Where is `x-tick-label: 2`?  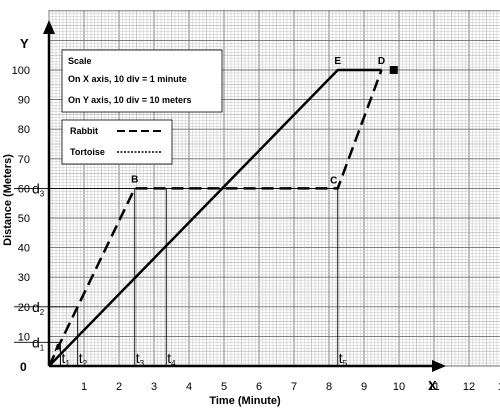 x-tick-label: 2 is located at coordinates (119, 387).